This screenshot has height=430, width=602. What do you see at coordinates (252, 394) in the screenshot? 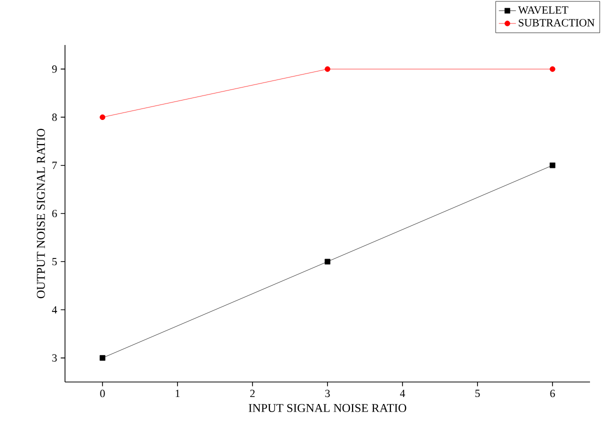
I see `x-tick-label: 2` at bounding box center [252, 394].